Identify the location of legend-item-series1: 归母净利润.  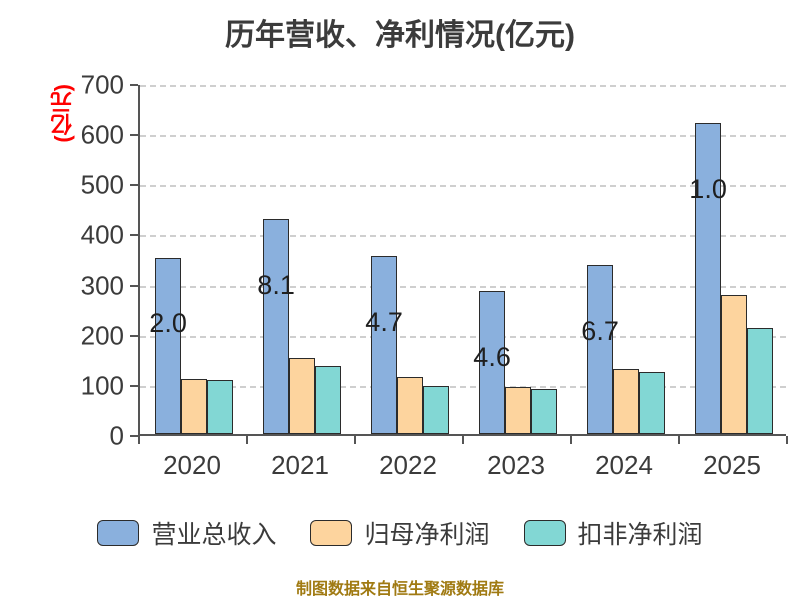
(400, 533).